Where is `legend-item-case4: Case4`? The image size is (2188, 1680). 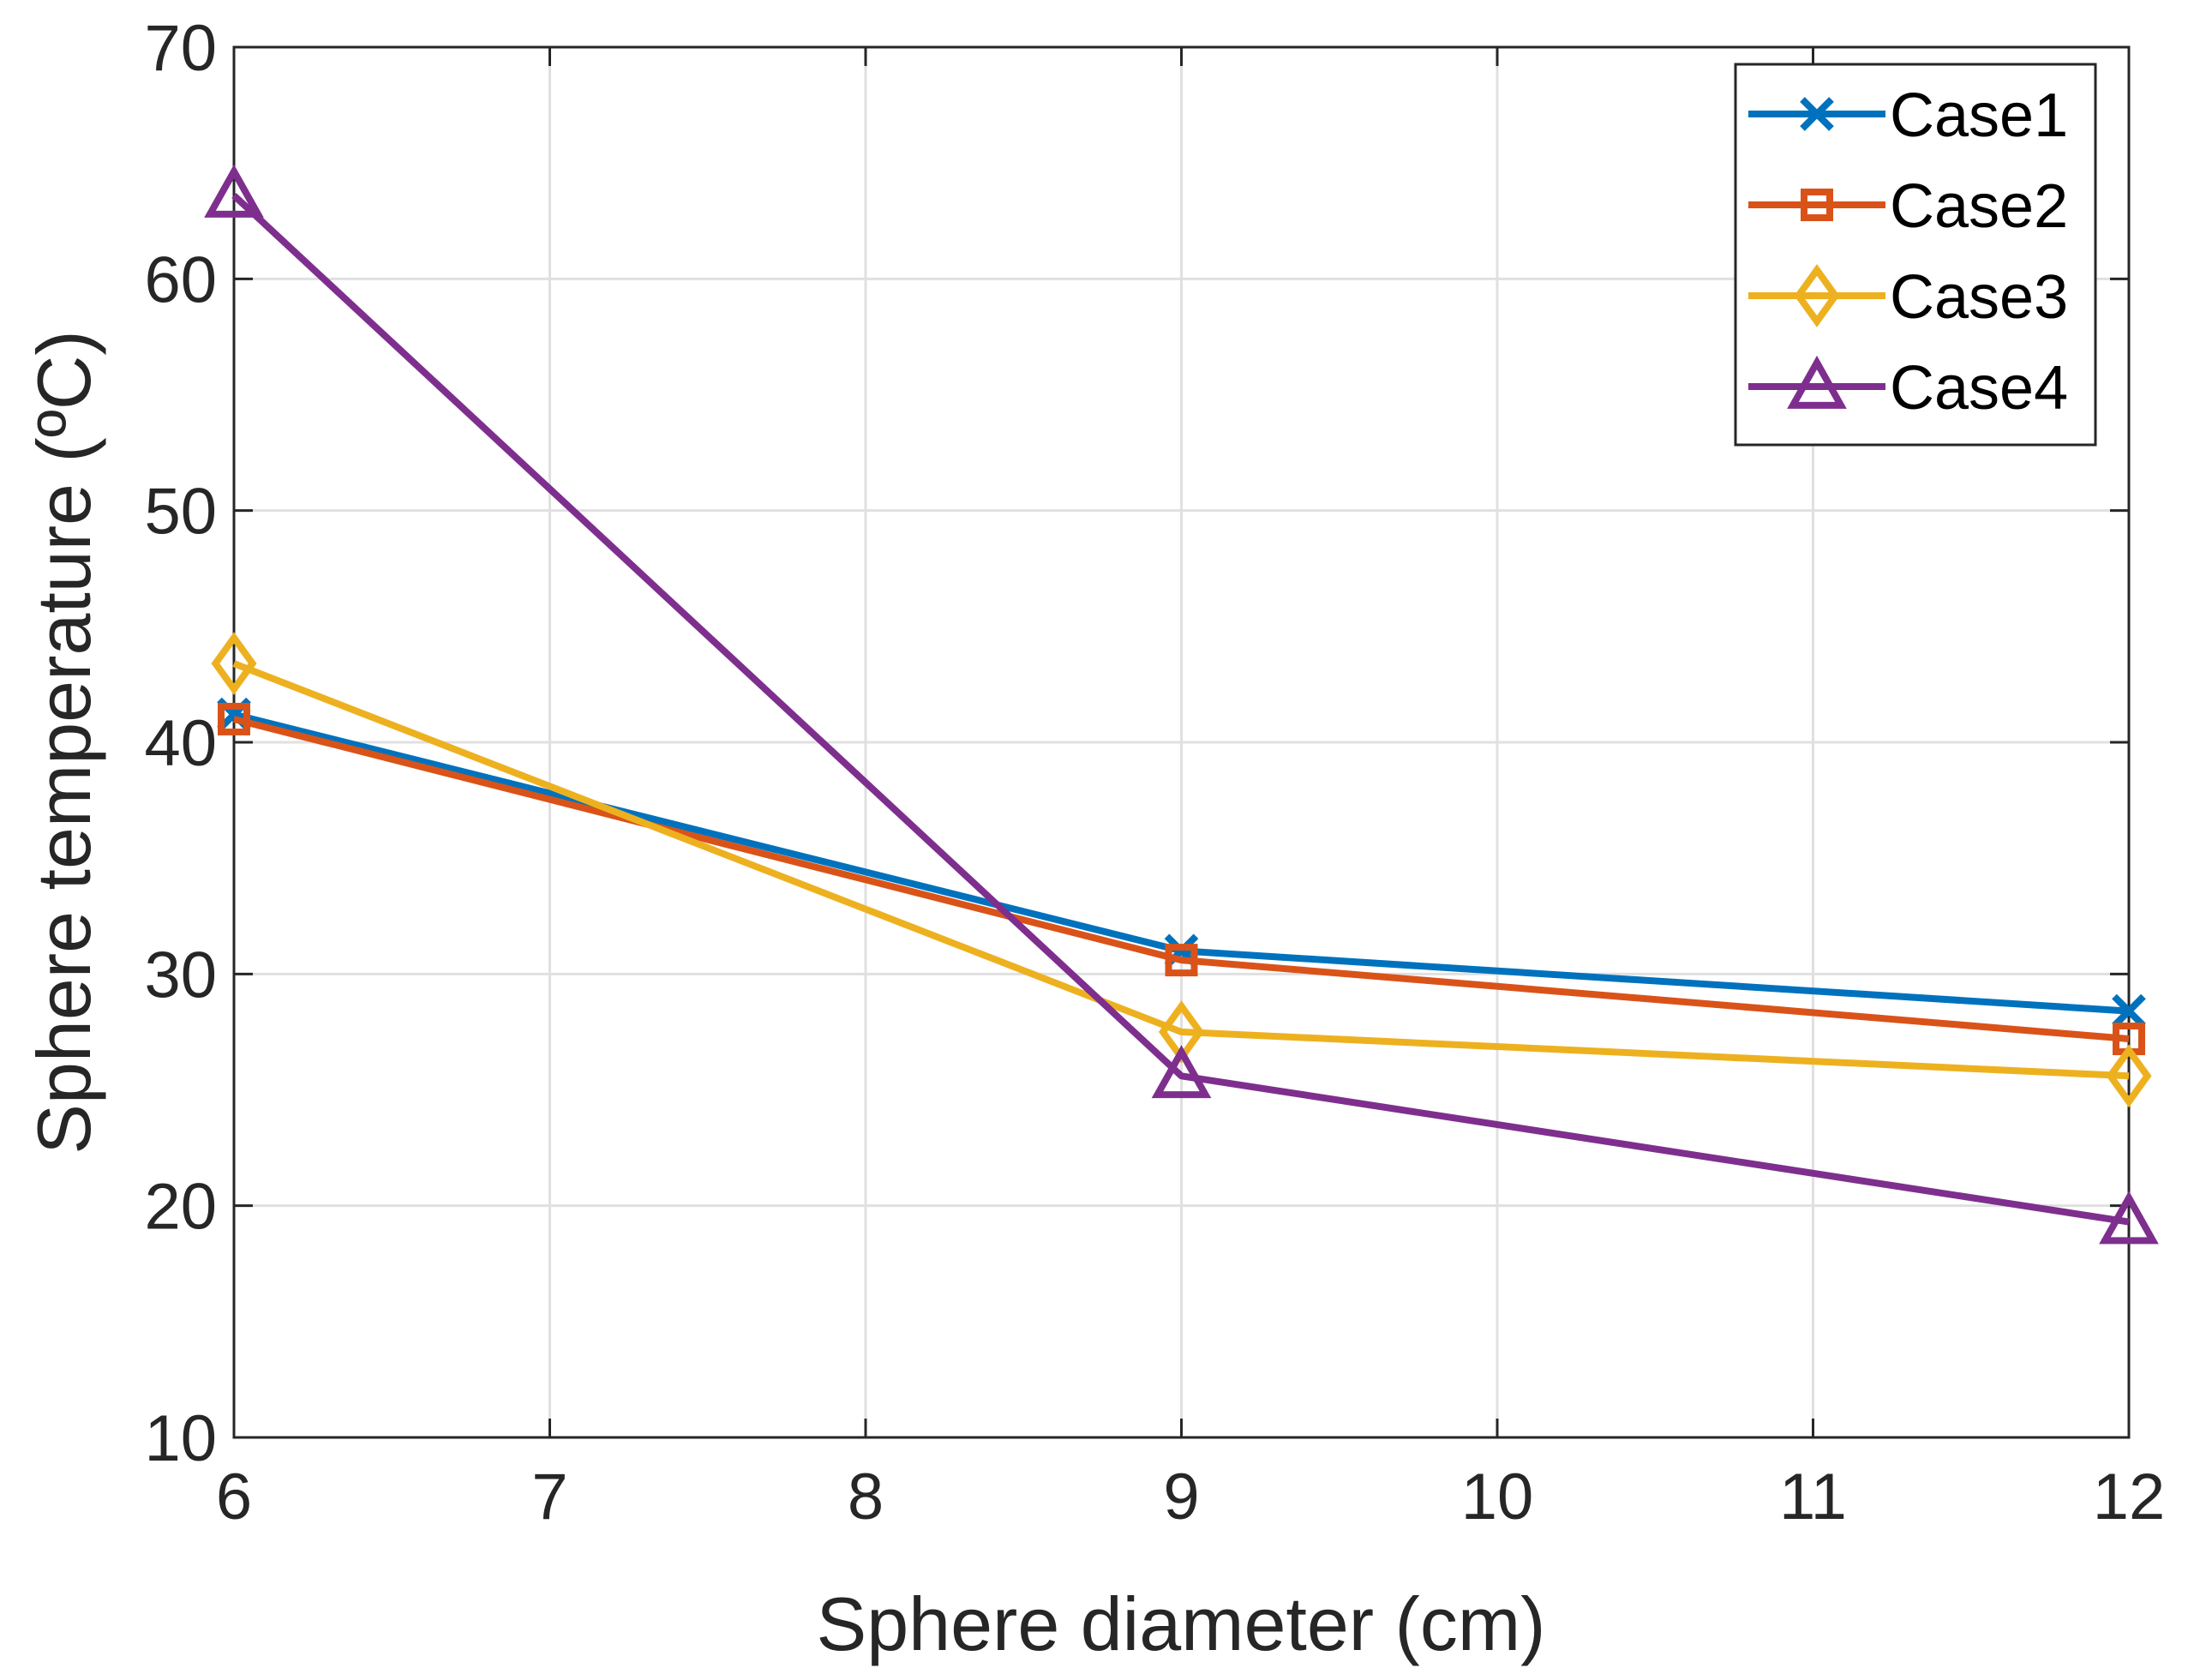 legend-item-case4: Case4 is located at coordinates (1908, 388).